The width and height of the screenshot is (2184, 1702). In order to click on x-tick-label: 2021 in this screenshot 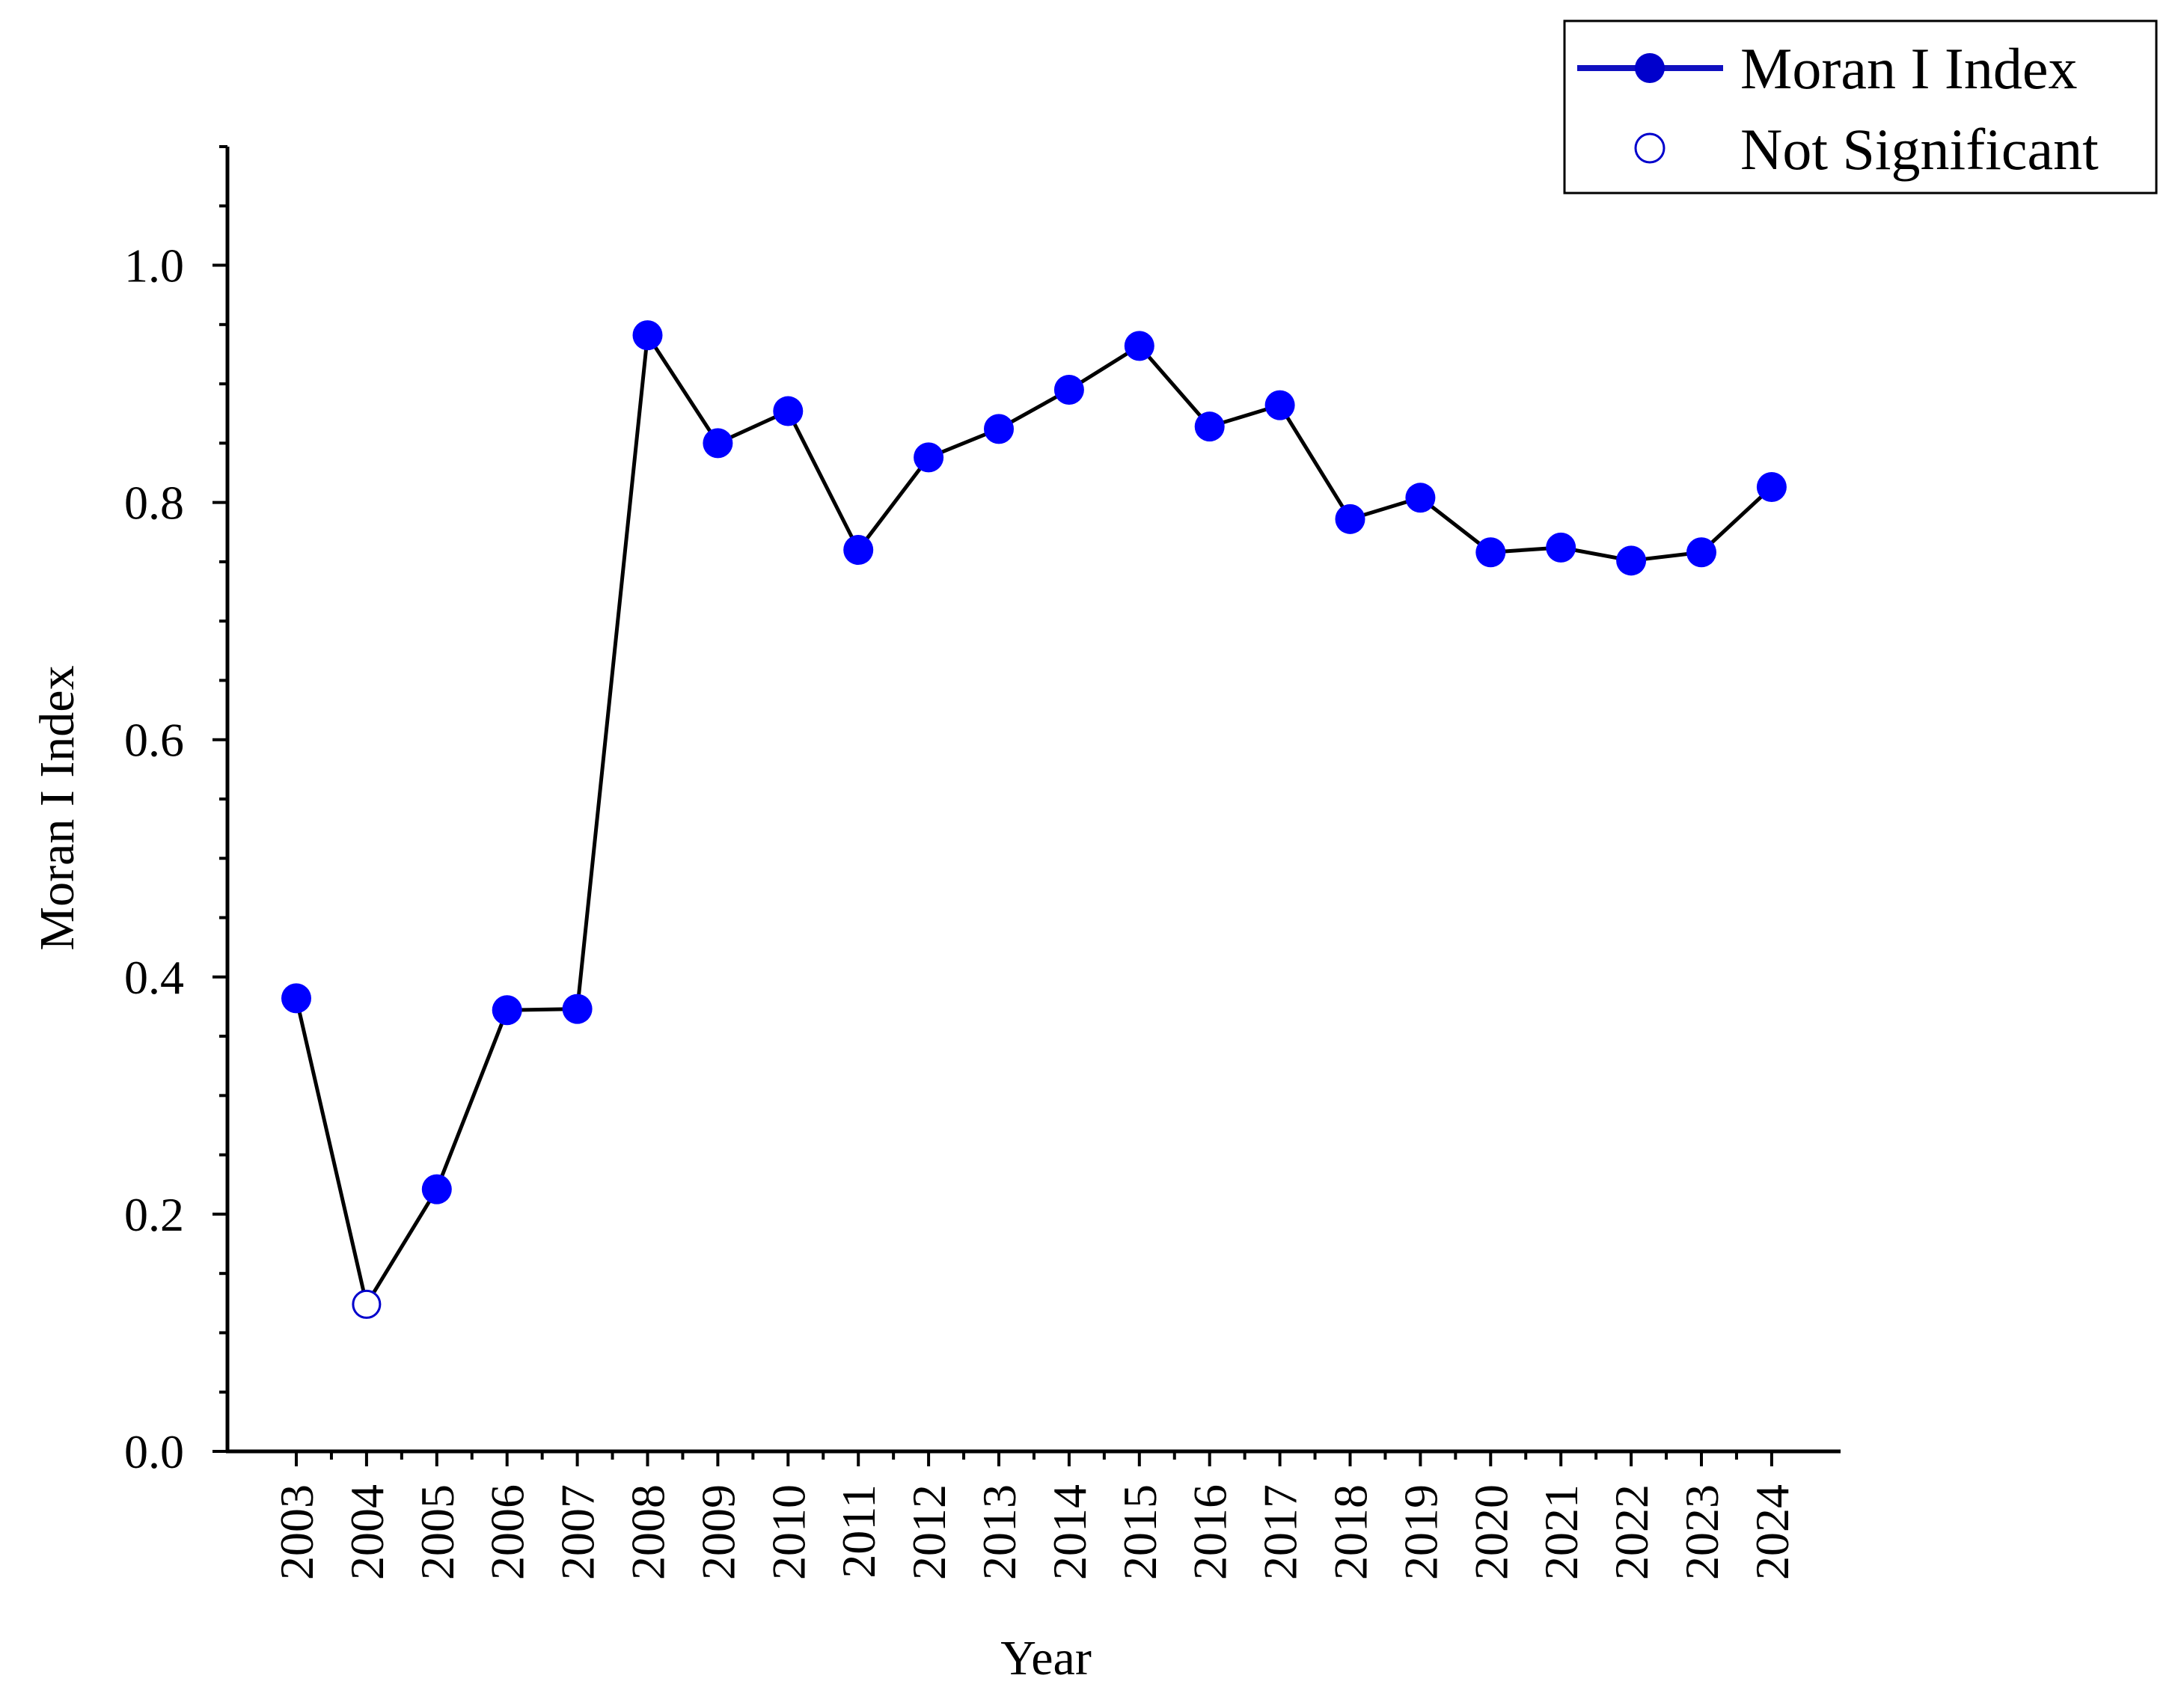, I will do `click(1561, 1532)`.